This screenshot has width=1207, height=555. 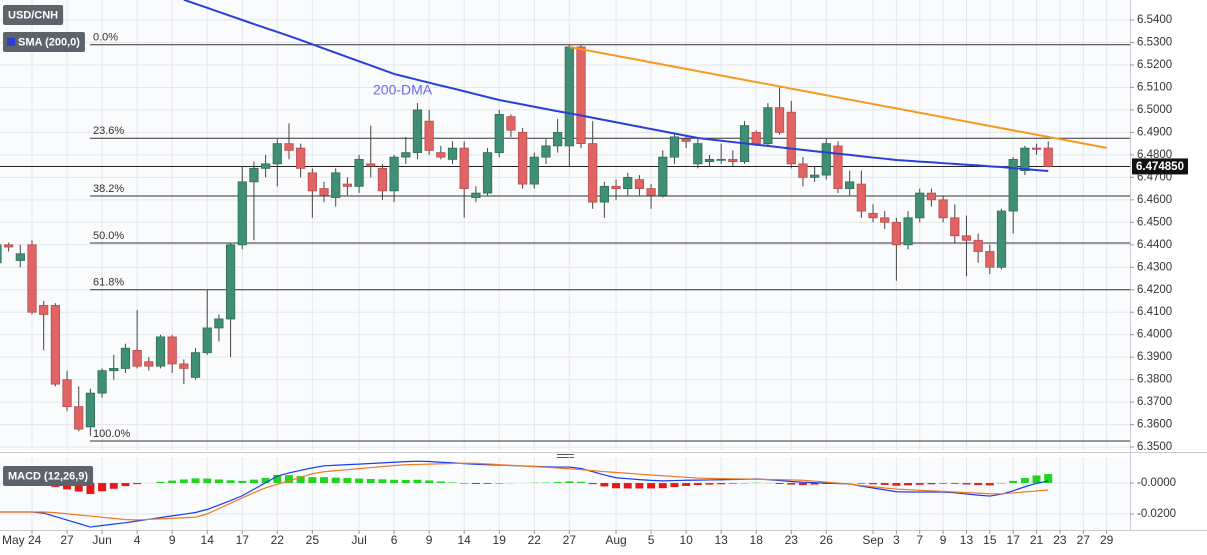 I want to click on x-tick-label: 25, so click(x=313, y=540).